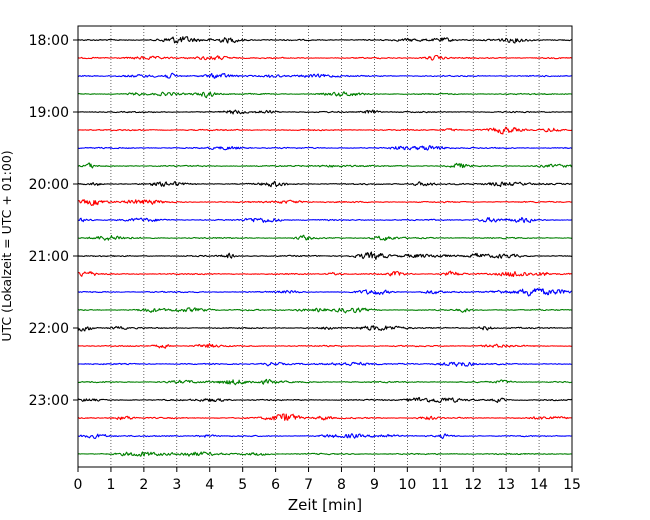  Describe the element at coordinates (539, 485) in the screenshot. I see `x-tick-label: 14` at that location.